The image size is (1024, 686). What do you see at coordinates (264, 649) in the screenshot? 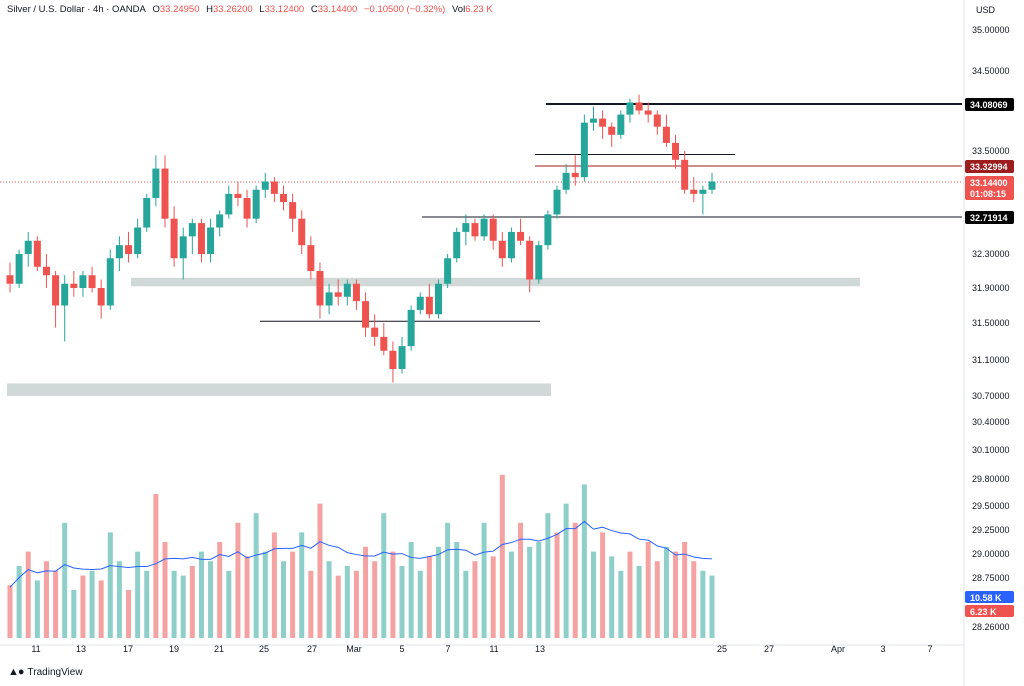
I see `time-tick-label: 25` at bounding box center [264, 649].